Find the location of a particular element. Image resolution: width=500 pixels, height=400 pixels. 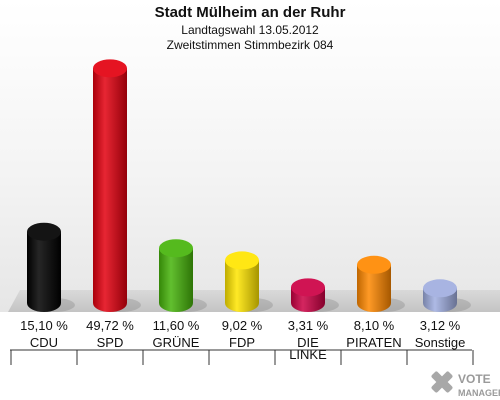

bar-piraten is located at coordinates (381, 283).